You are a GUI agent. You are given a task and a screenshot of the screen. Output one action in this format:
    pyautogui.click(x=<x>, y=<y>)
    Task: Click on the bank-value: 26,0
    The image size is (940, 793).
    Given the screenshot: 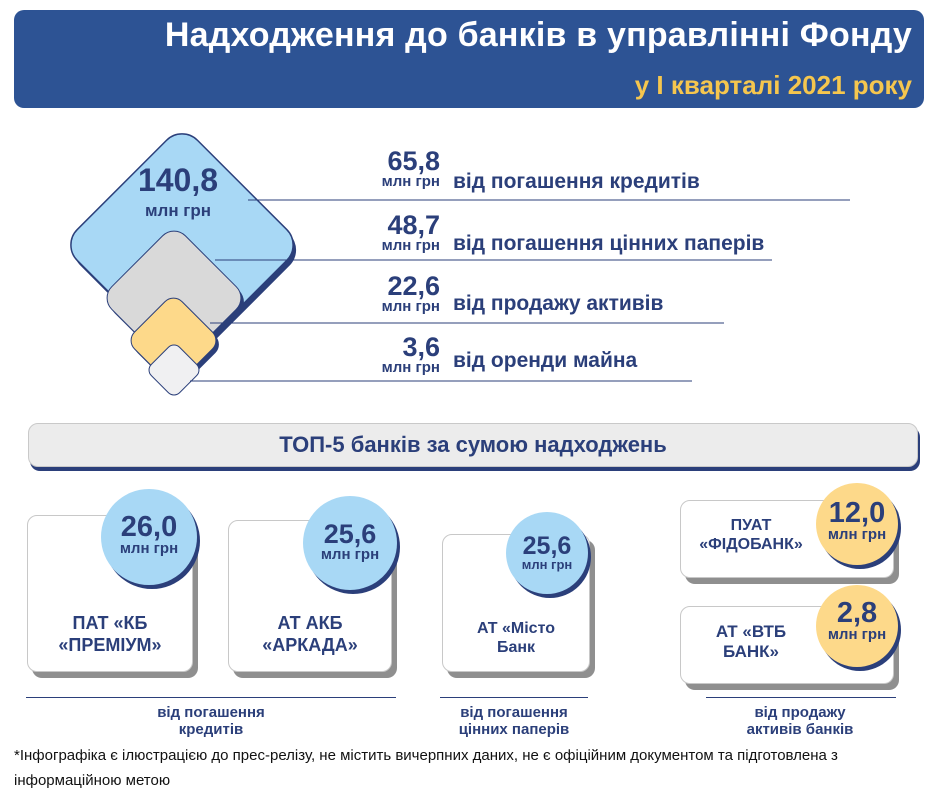 What is the action you would take?
    pyautogui.click(x=149, y=527)
    